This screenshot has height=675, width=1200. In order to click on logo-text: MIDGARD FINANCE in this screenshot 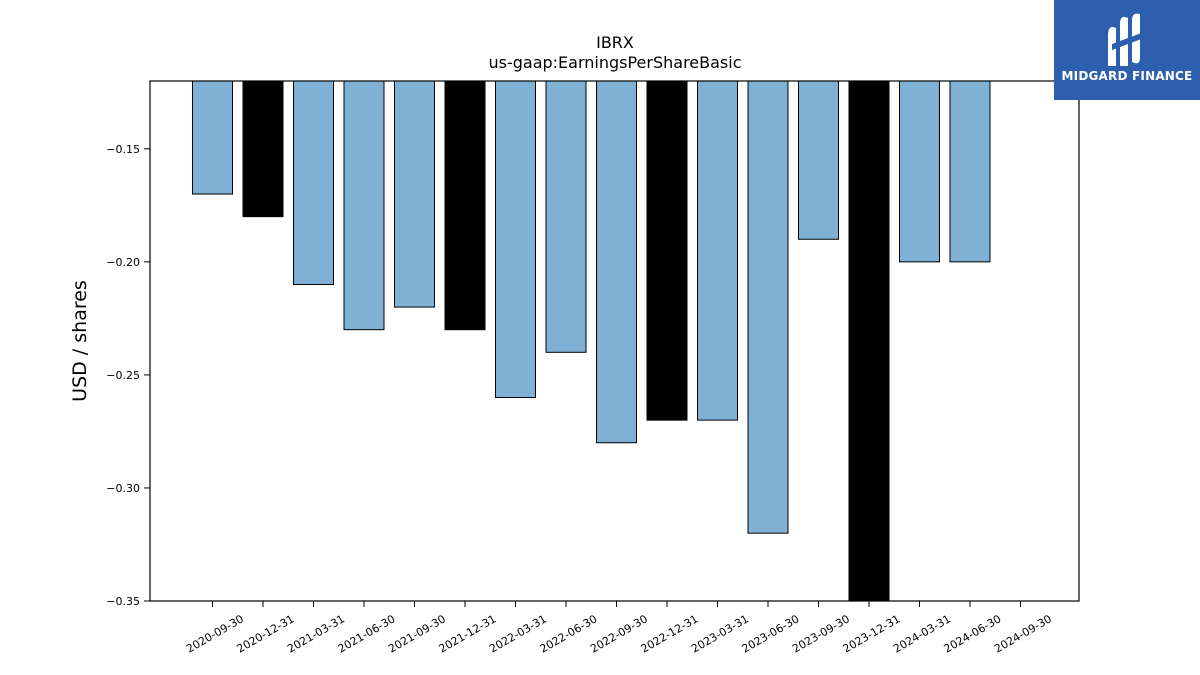, I will do `click(1127, 76)`.